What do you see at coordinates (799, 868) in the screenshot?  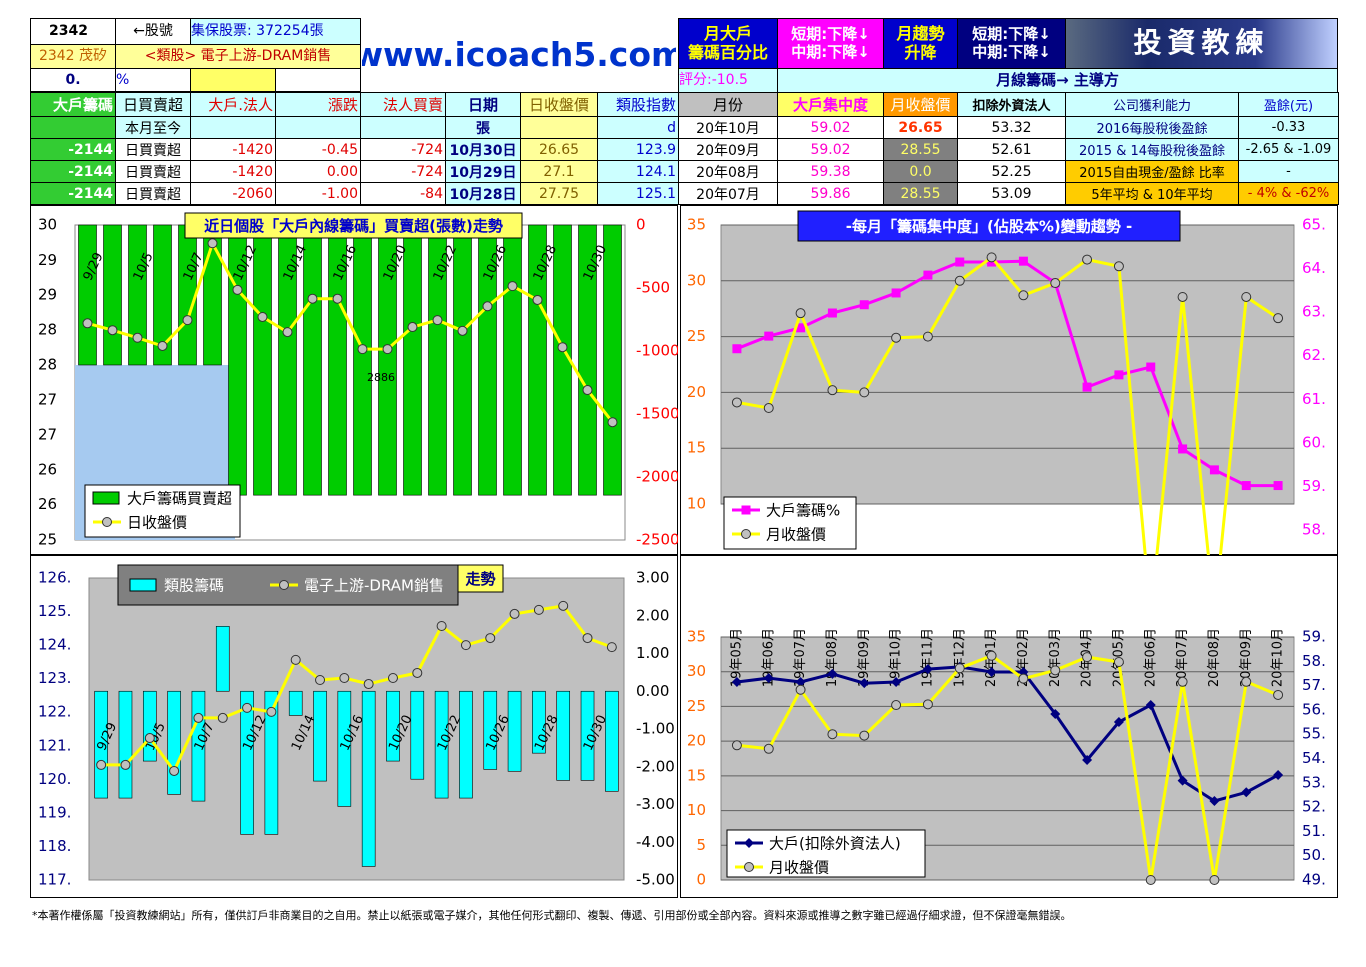 I see `legend-label: 月收盤價` at bounding box center [799, 868].